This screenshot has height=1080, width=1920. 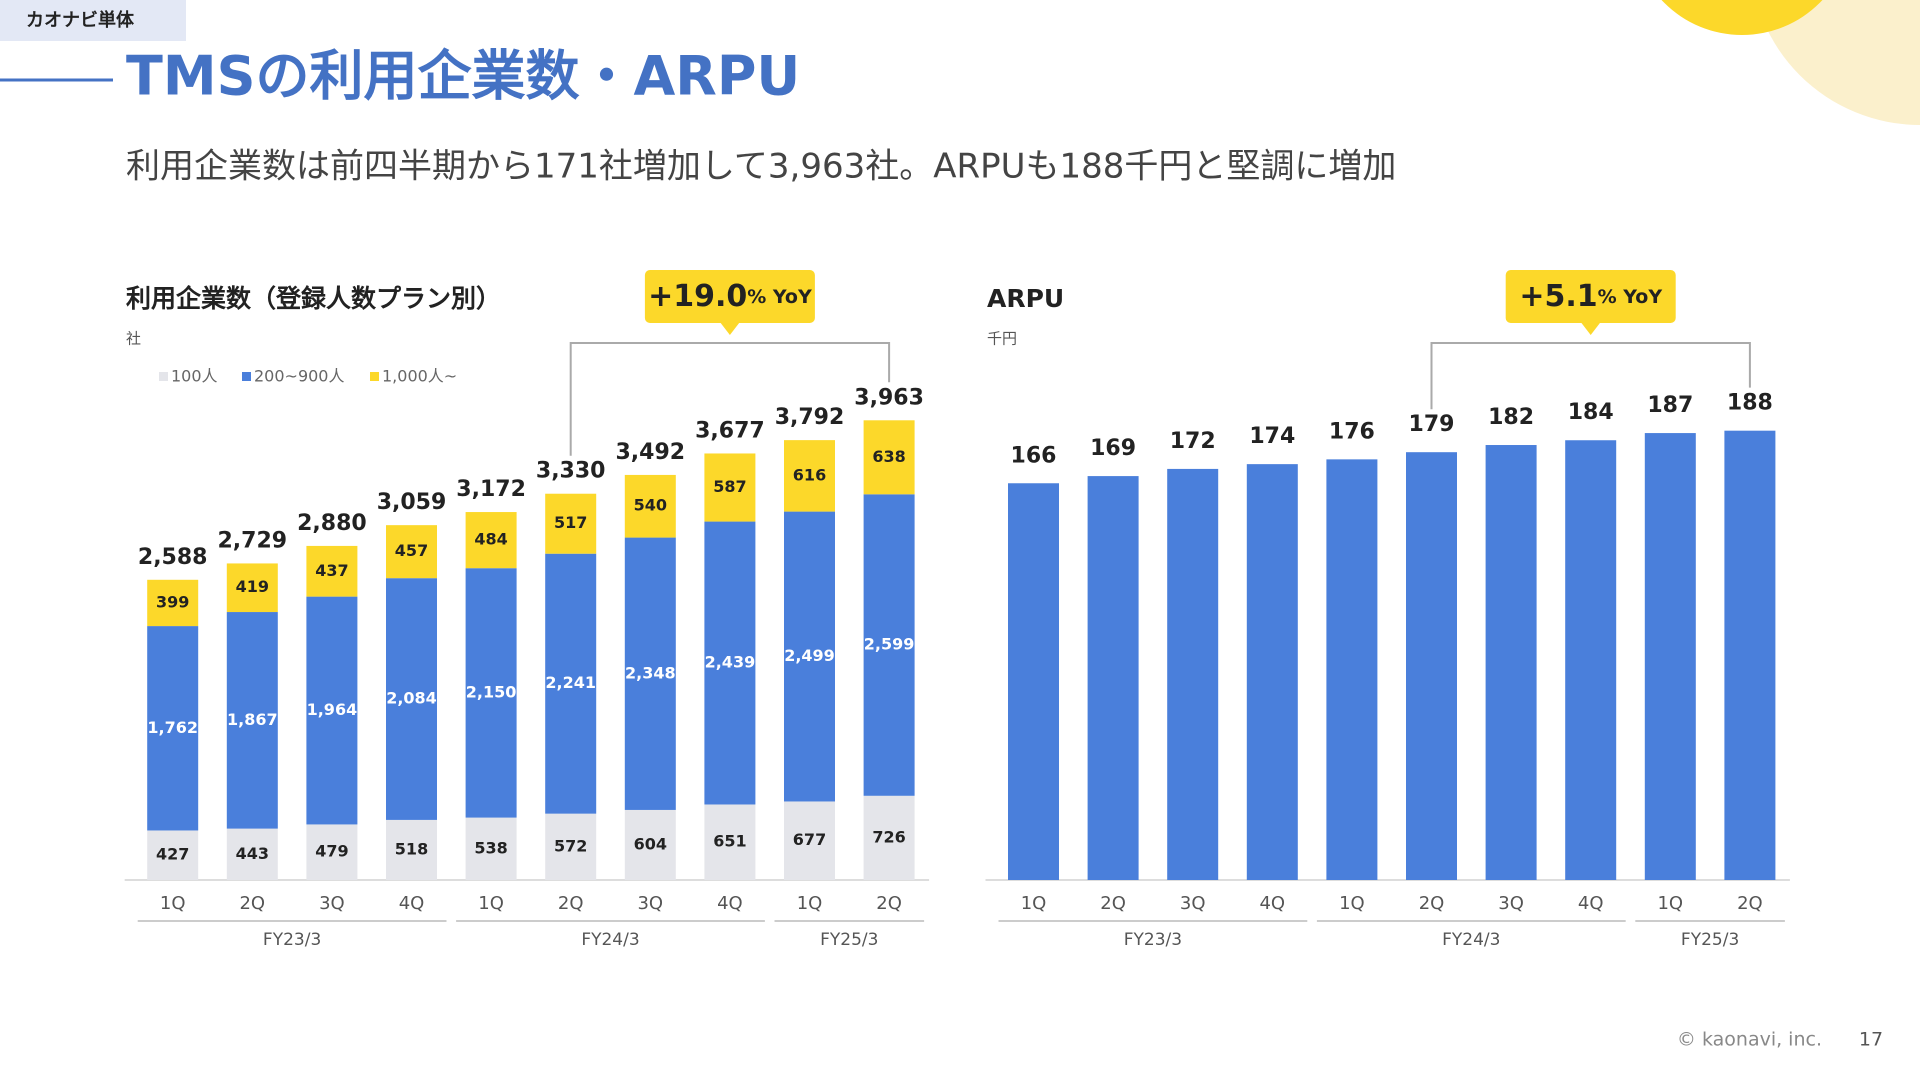 I want to click on segment-label: 726, so click(x=888, y=836).